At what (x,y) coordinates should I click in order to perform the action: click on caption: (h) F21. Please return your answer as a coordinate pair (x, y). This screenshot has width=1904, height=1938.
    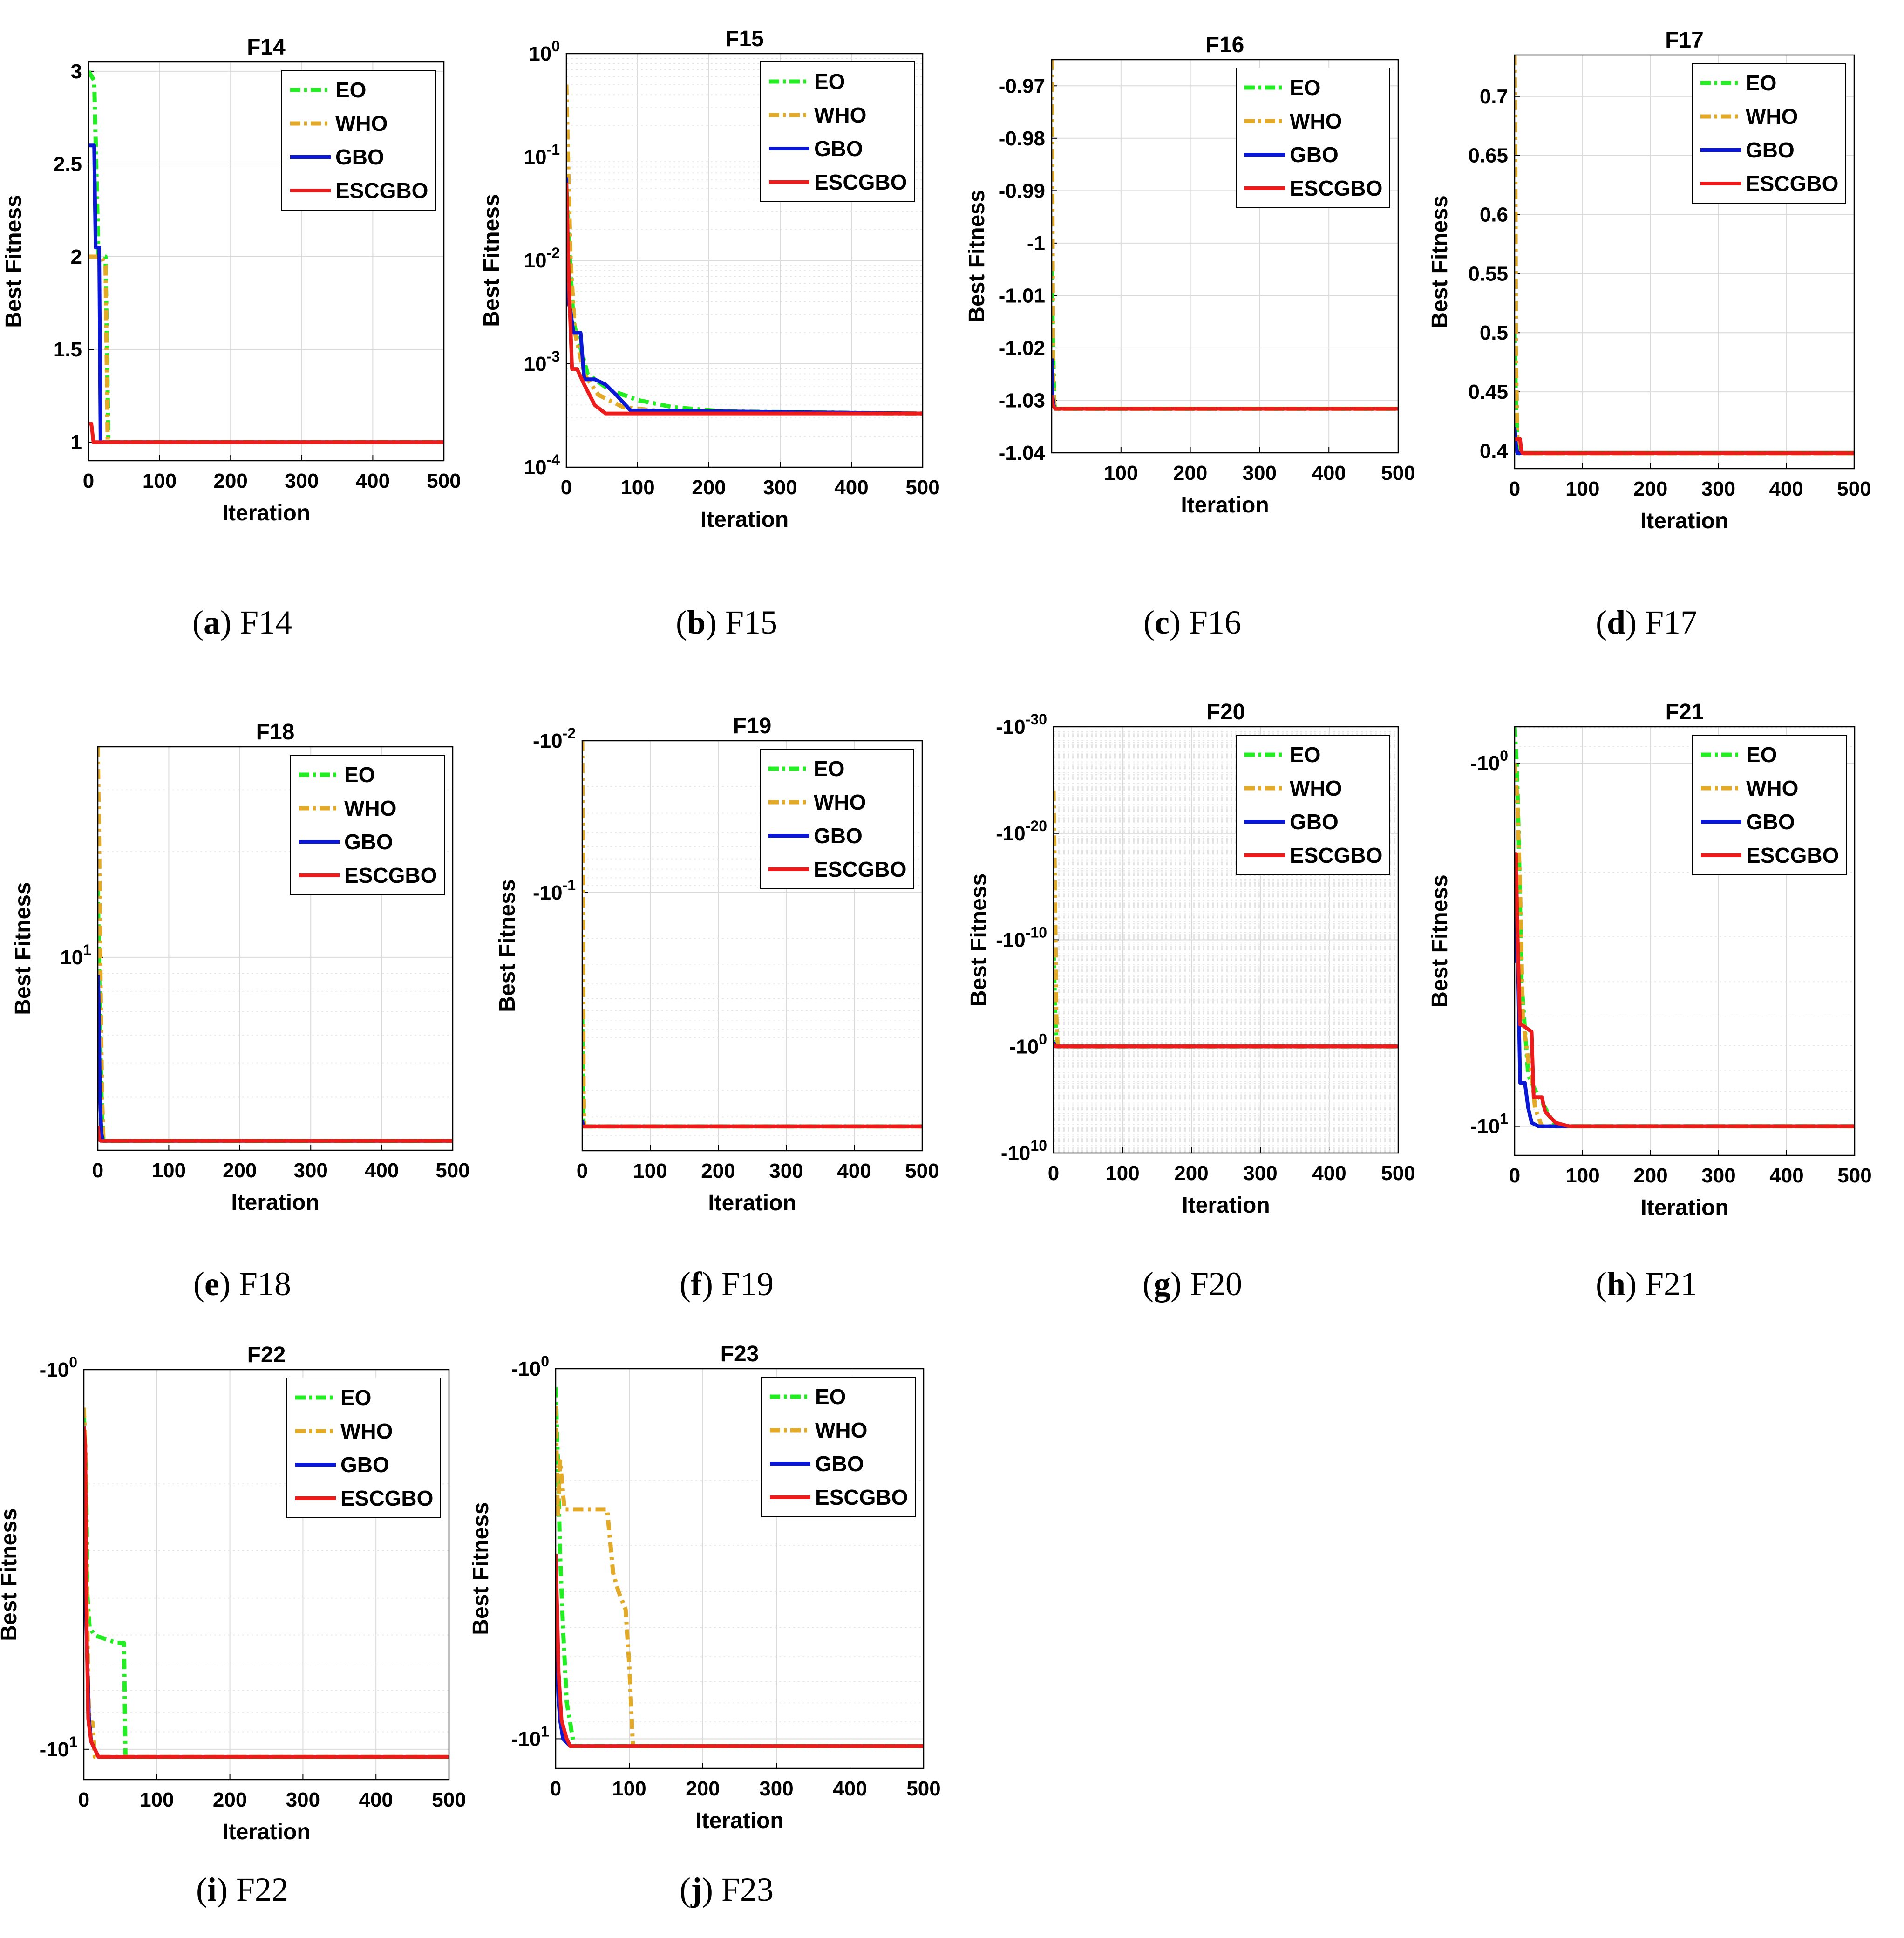
    Looking at the image, I should click on (1646, 1284).